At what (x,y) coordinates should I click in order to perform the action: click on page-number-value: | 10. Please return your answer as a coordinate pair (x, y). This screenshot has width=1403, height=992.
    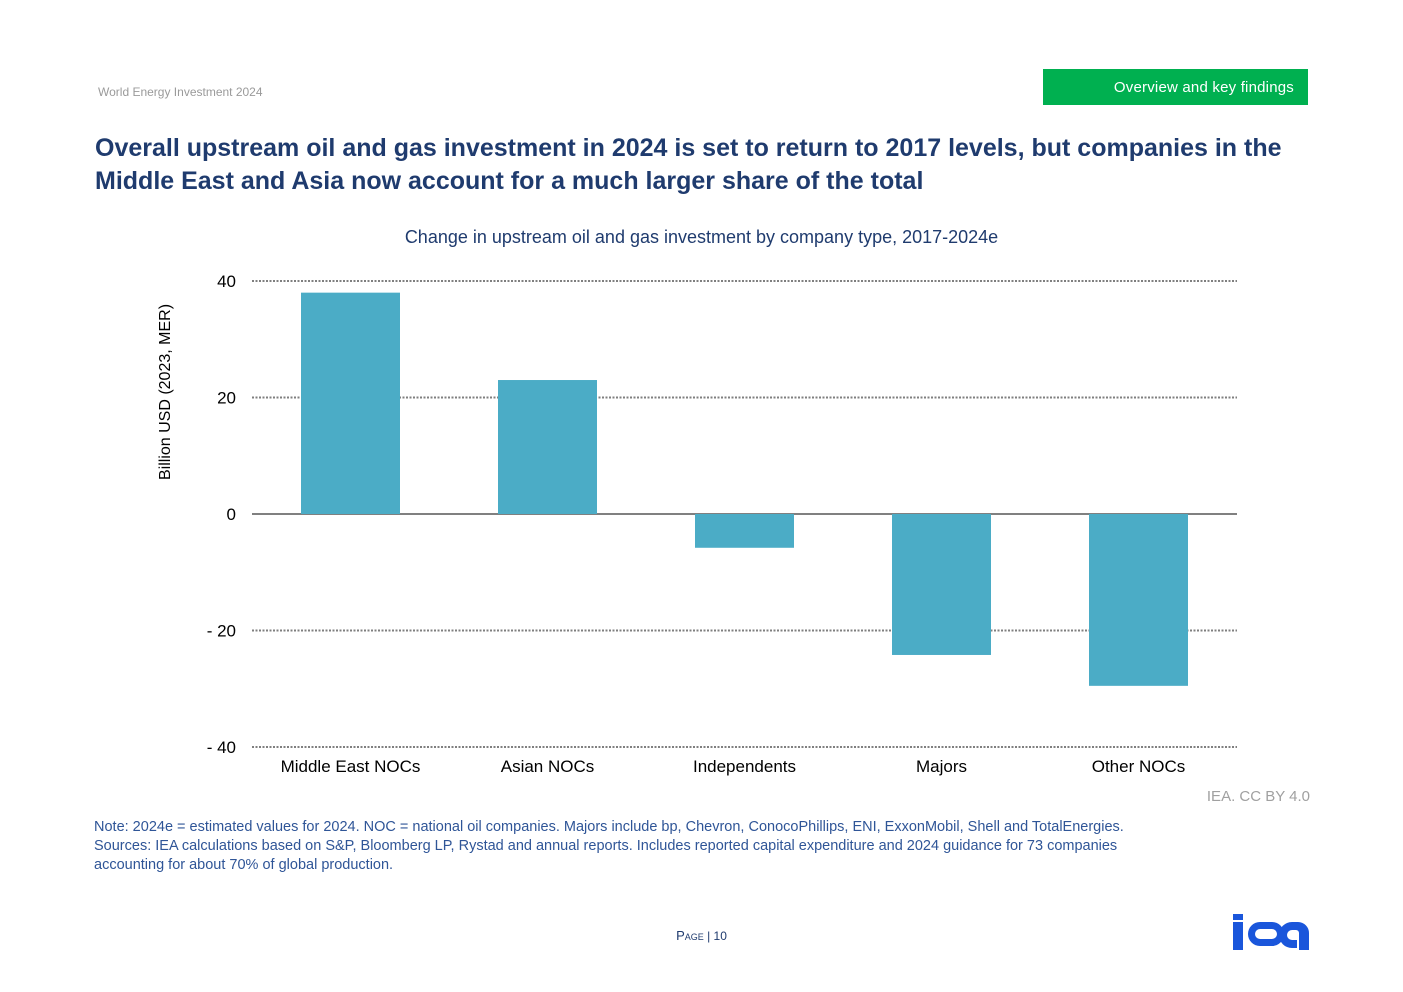
    Looking at the image, I should click on (717, 936).